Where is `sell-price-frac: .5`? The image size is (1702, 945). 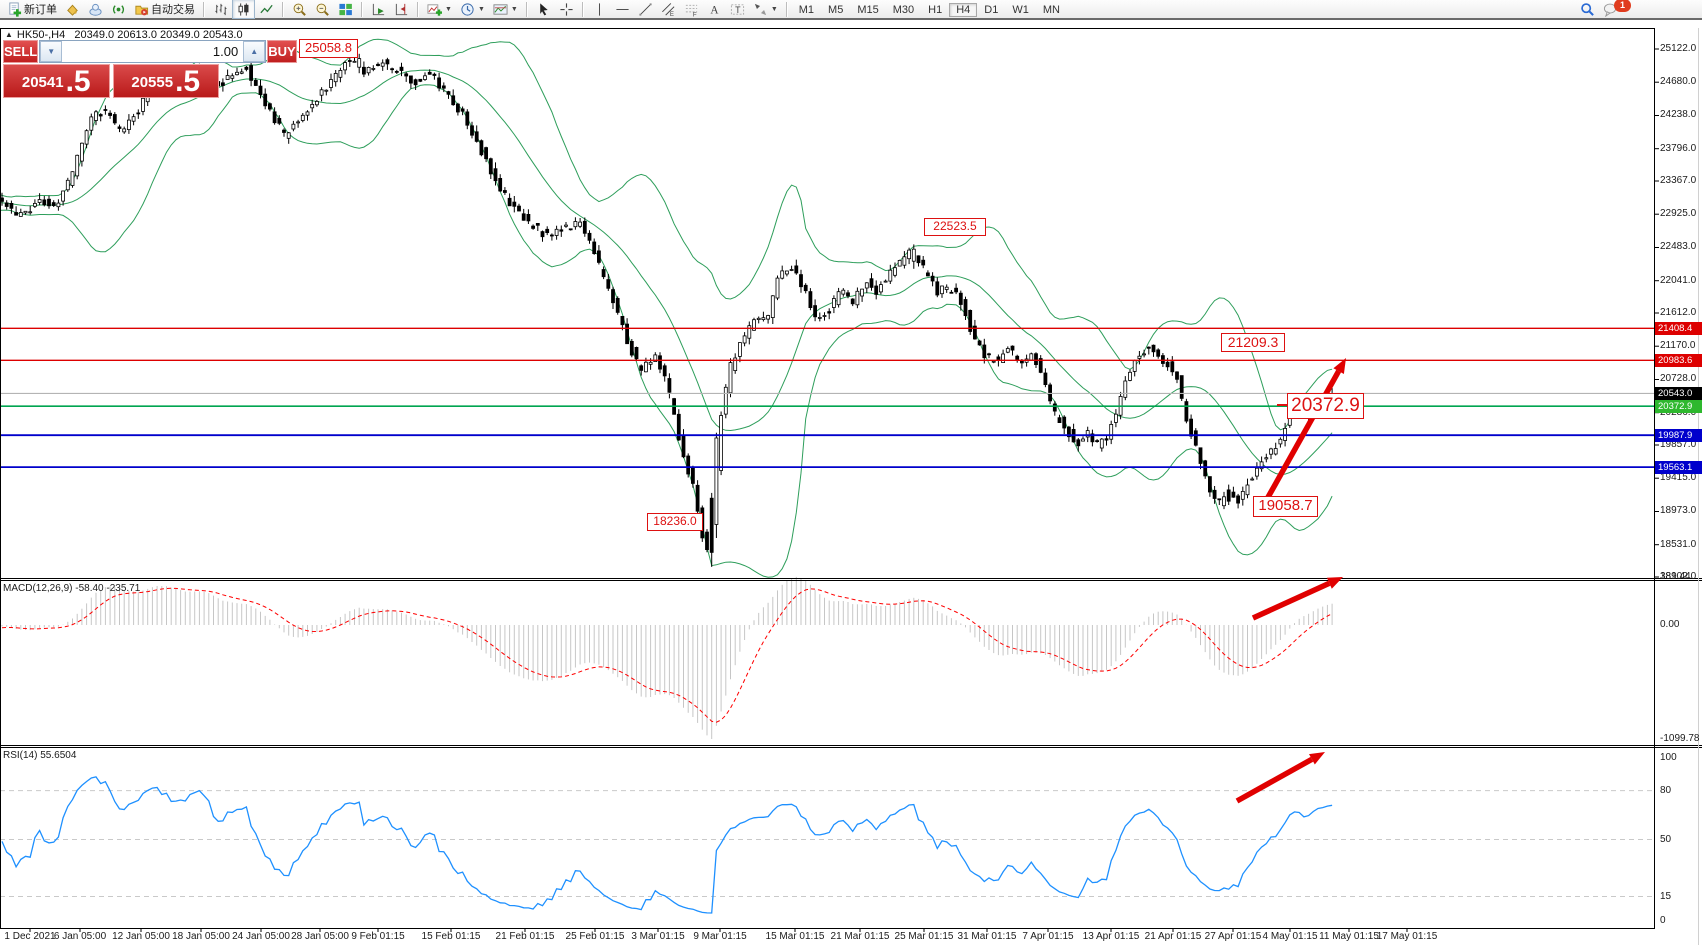
sell-price-frac: .5 is located at coordinates (78, 81).